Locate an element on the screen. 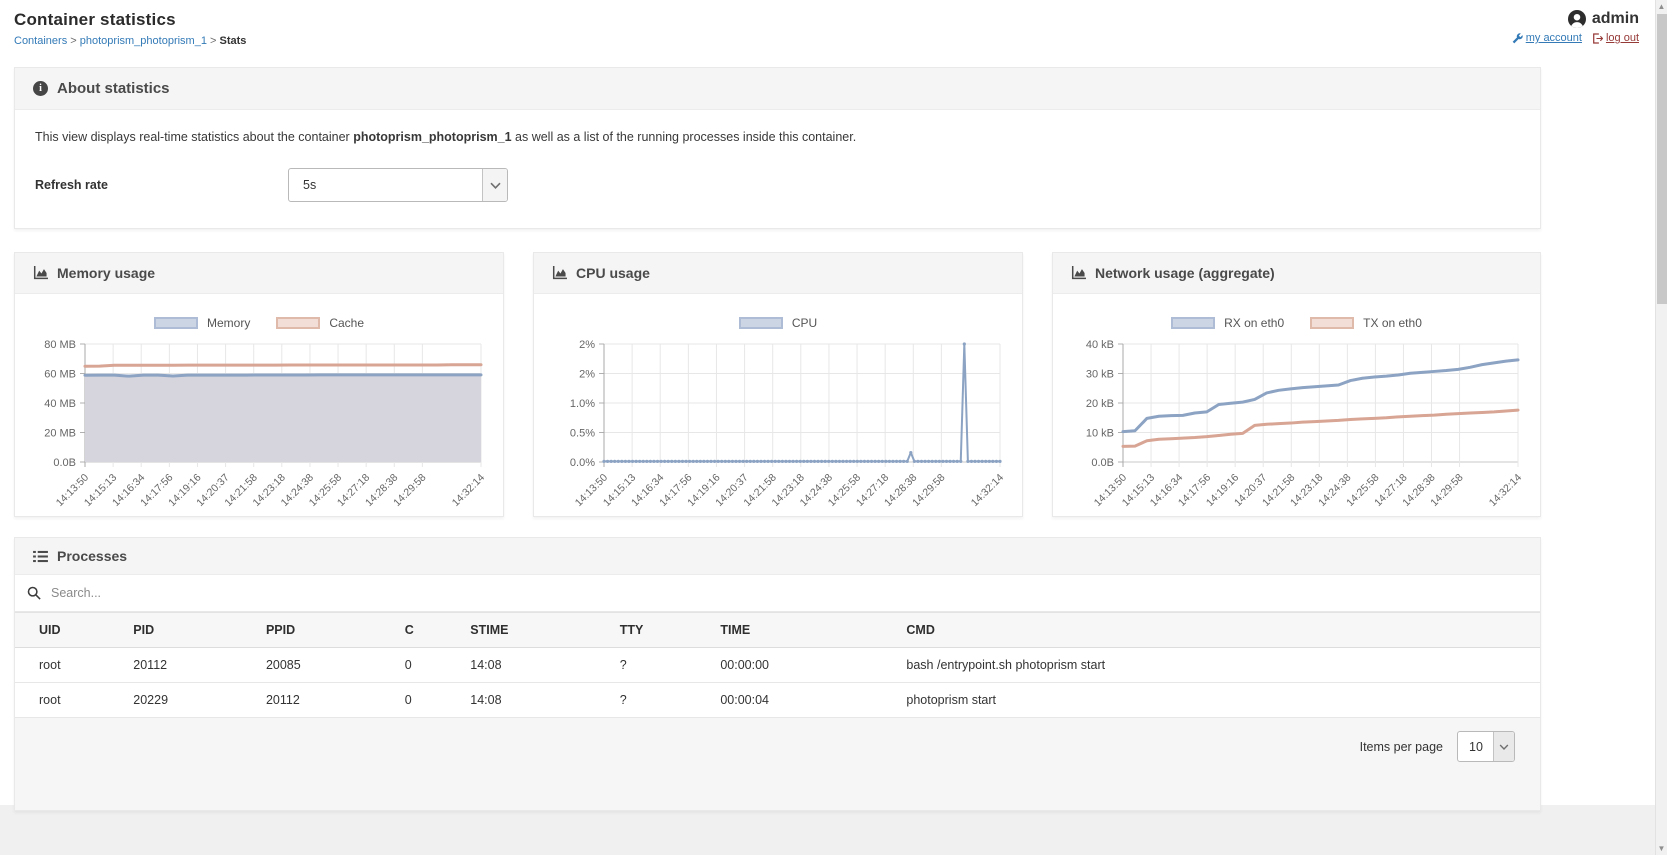 This screenshot has height=855, width=1667. svg-text: 14:32:14 is located at coordinates (987, 490).